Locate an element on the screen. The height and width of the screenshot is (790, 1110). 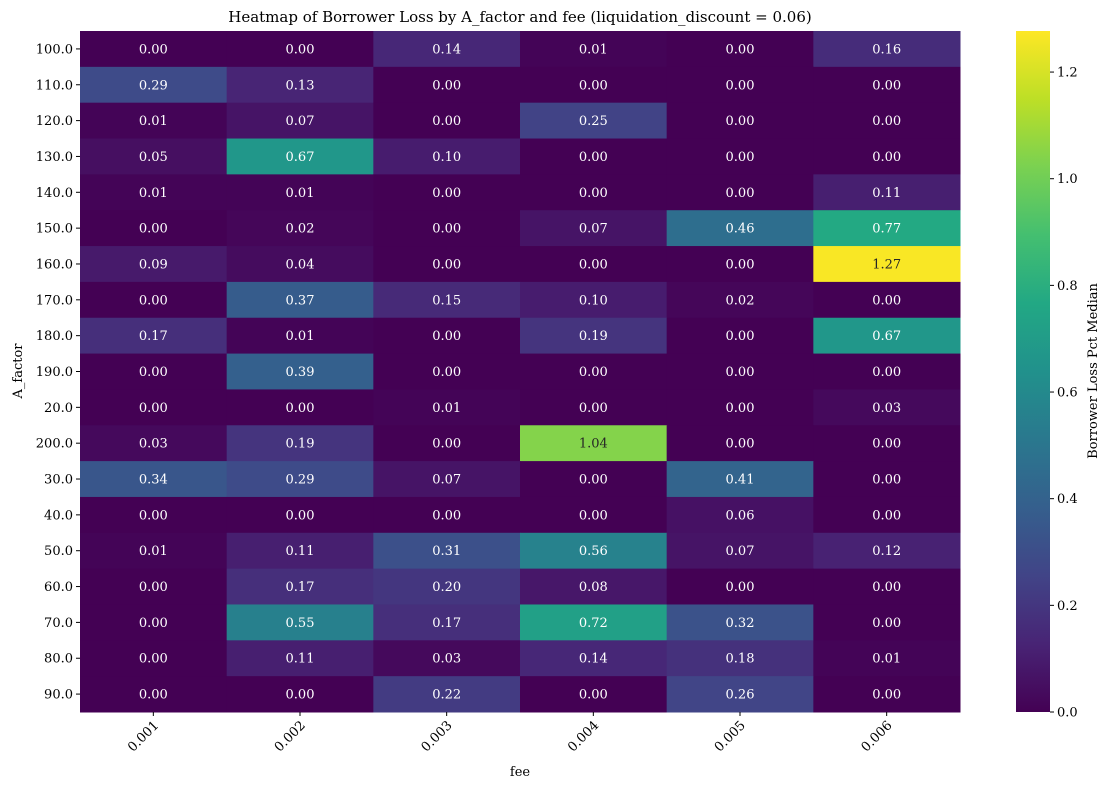
cell-value-label: 0.04 is located at coordinates (300, 264).